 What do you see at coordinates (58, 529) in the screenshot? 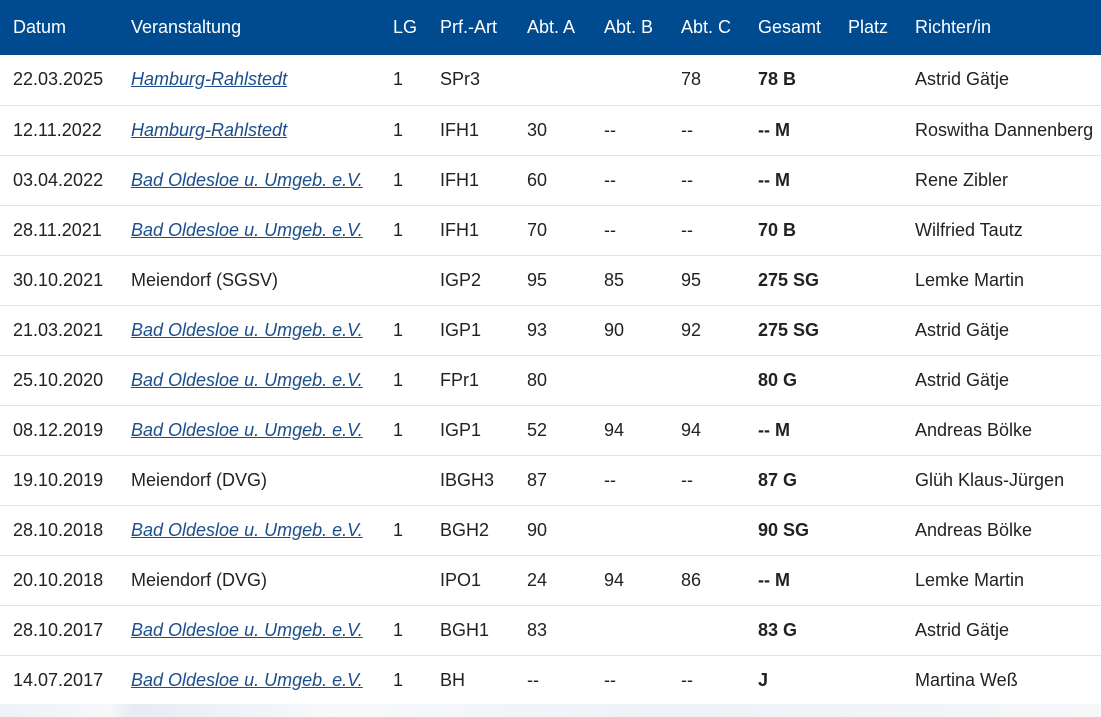
I see `cell-date: 28.10.2018` at bounding box center [58, 529].